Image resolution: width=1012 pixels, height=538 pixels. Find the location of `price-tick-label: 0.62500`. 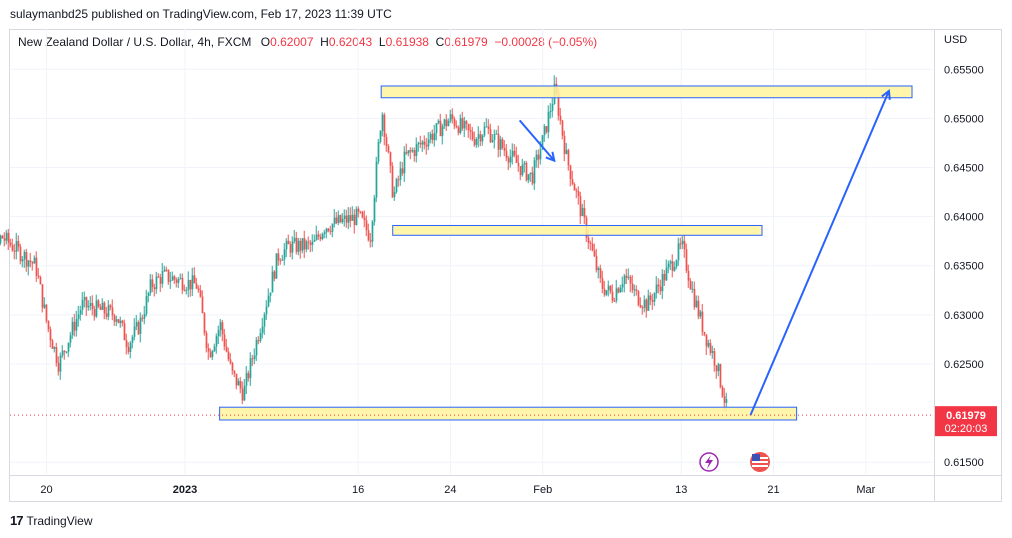

price-tick-label: 0.62500 is located at coordinates (964, 365).